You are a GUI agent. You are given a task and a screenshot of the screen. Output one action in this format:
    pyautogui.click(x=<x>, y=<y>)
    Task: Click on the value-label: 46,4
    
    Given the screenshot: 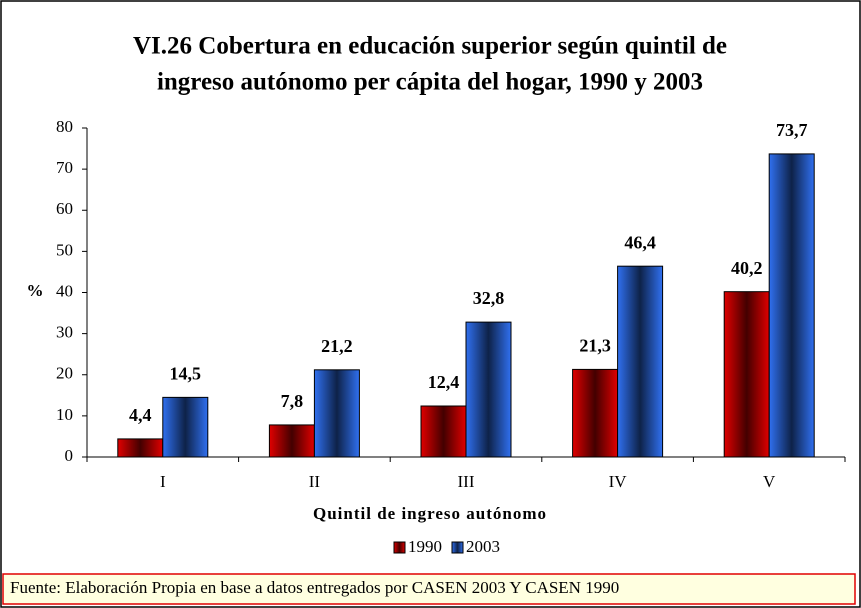 What is the action you would take?
    pyautogui.click(x=640, y=242)
    